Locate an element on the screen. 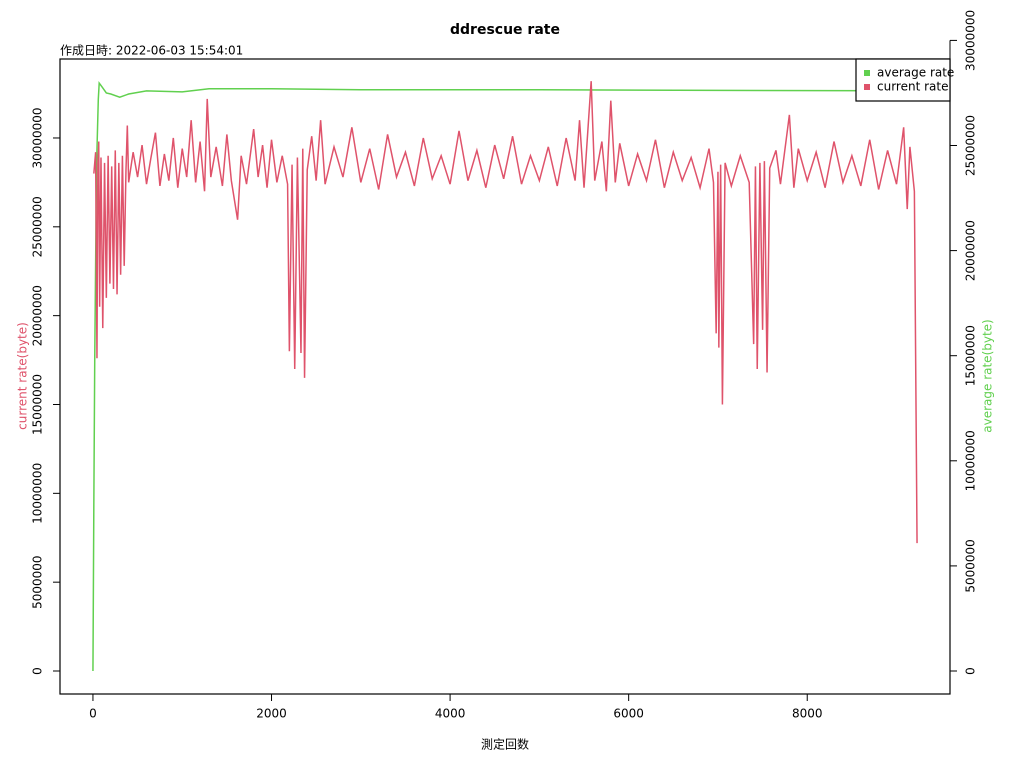  y-tick-label: 5000000 is located at coordinates (38, 581).